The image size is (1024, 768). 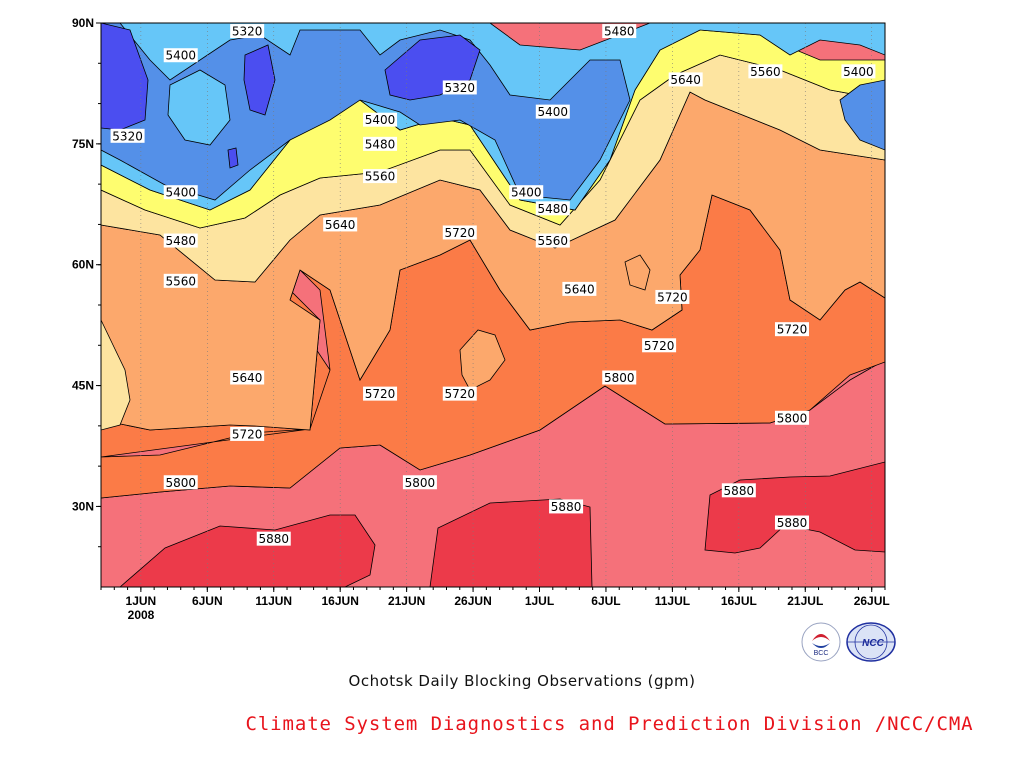 What do you see at coordinates (862, 115) in the screenshot?
I see `band-5320-5400-right` at bounding box center [862, 115].